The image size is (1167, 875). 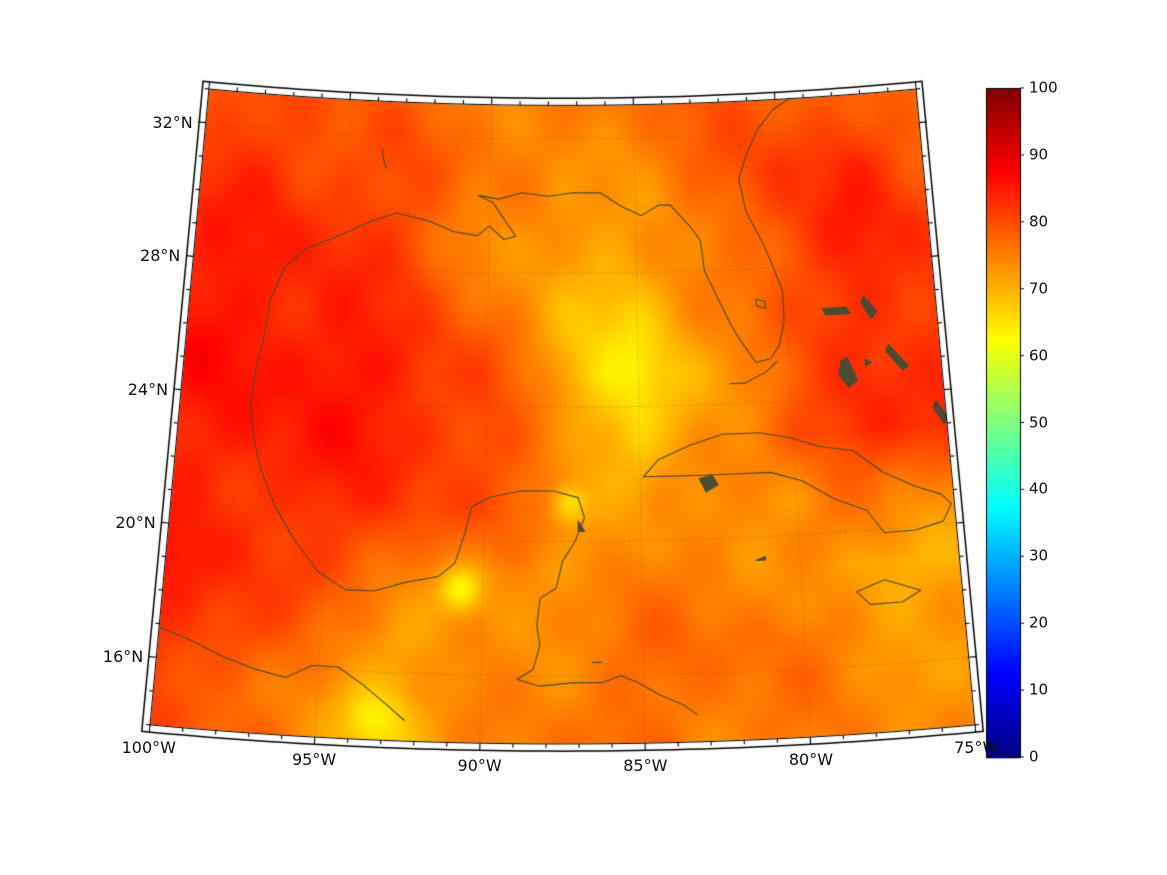 I want to click on colorbar-tick-label: 0, so click(x=1034, y=756).